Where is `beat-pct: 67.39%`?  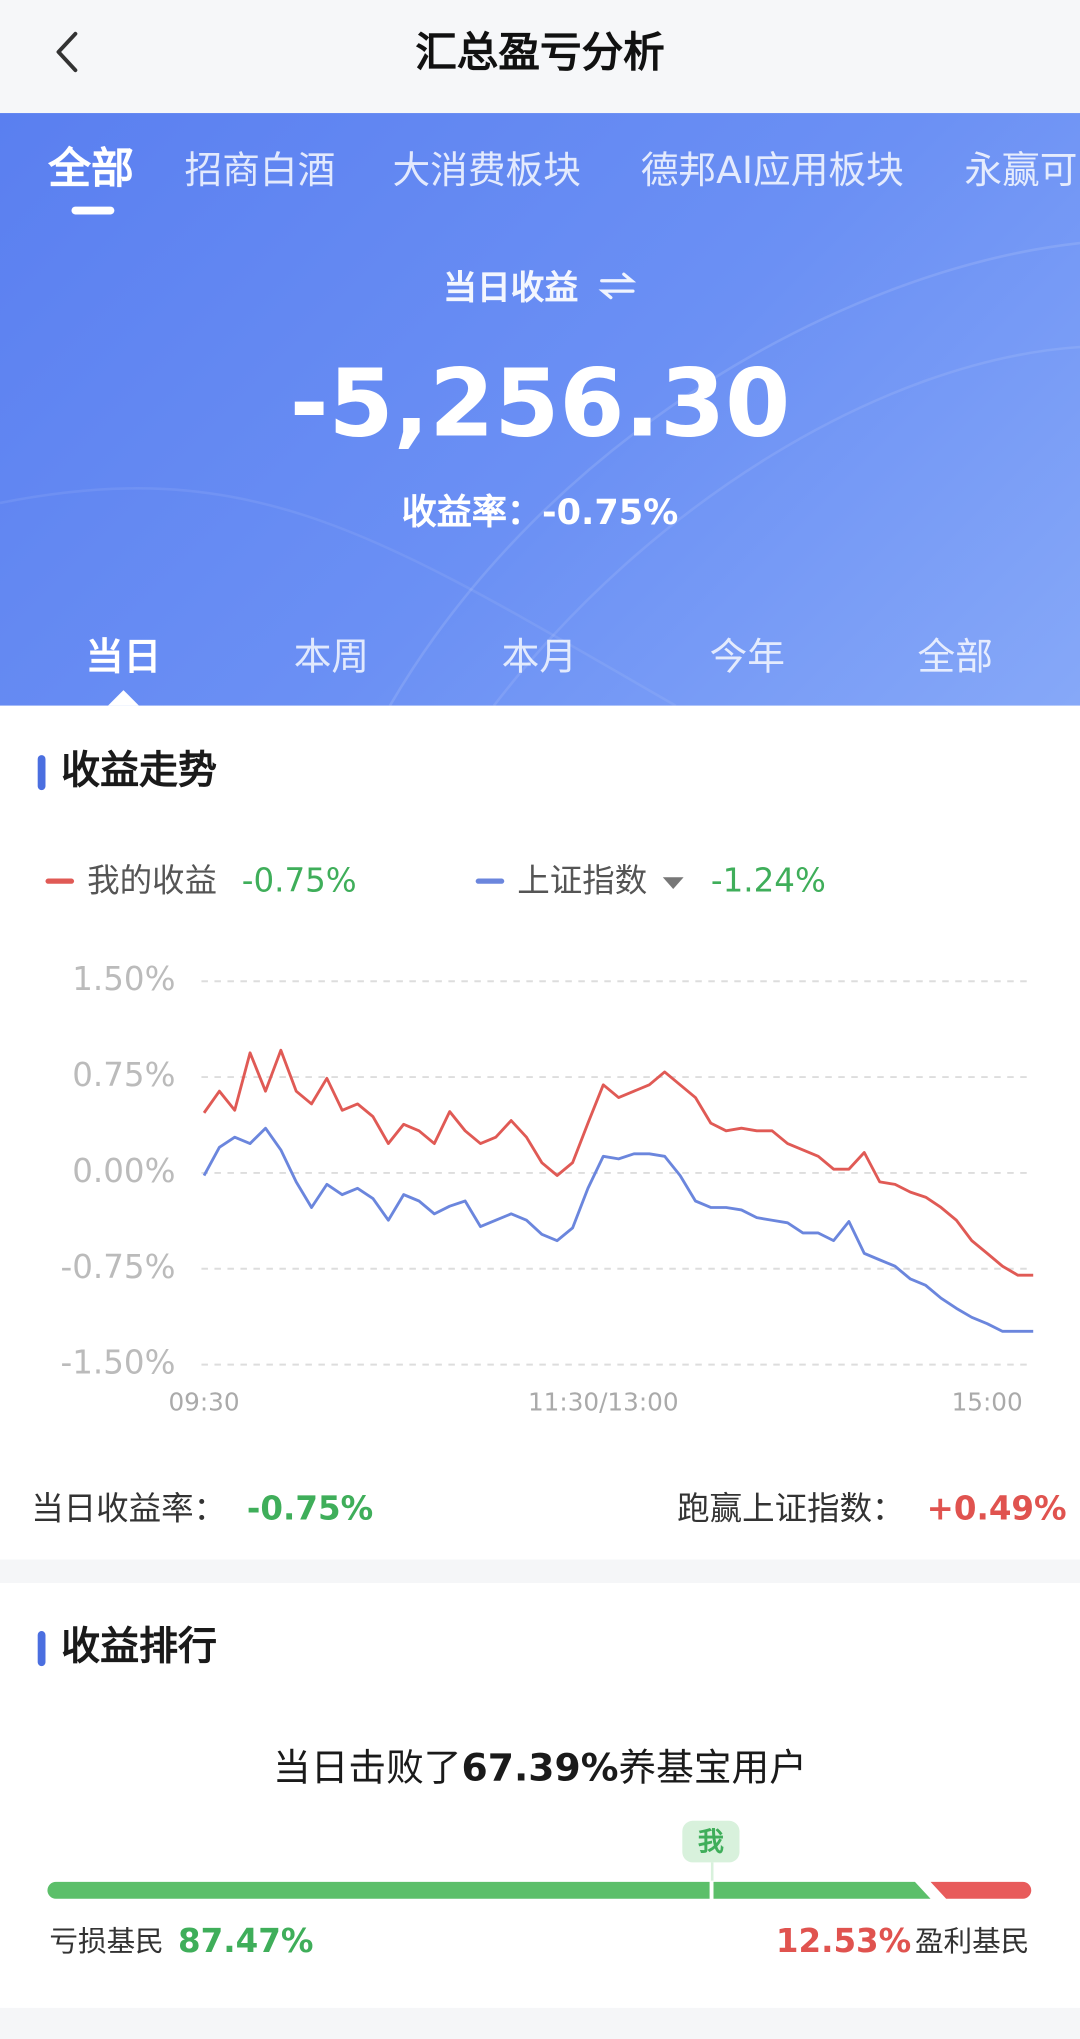 beat-pct: 67.39% is located at coordinates (540, 1767).